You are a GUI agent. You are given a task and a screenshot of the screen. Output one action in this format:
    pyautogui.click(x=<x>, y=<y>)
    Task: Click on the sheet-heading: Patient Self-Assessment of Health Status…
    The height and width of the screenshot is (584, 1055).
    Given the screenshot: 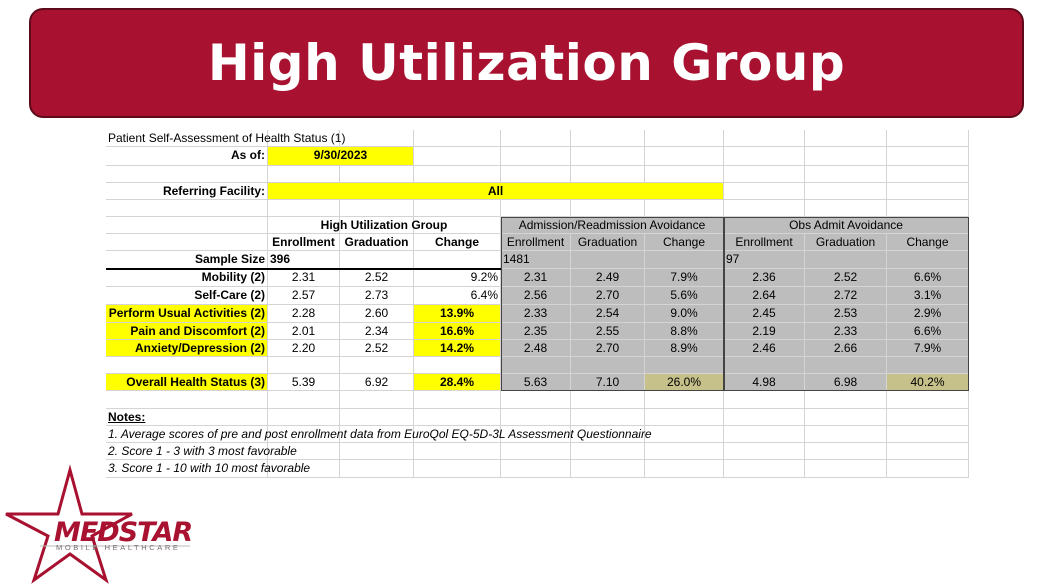 What is the action you would take?
    pyautogui.click(x=303, y=138)
    